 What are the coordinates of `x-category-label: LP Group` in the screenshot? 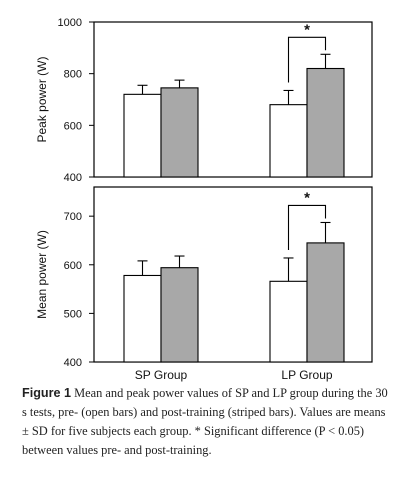 It's located at (306, 375).